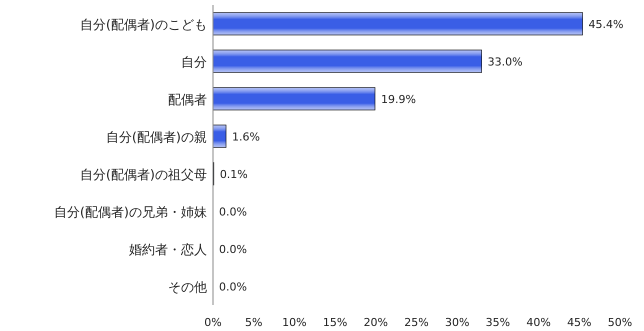  I want to click on x-tick-label: 5%, so click(253, 322).